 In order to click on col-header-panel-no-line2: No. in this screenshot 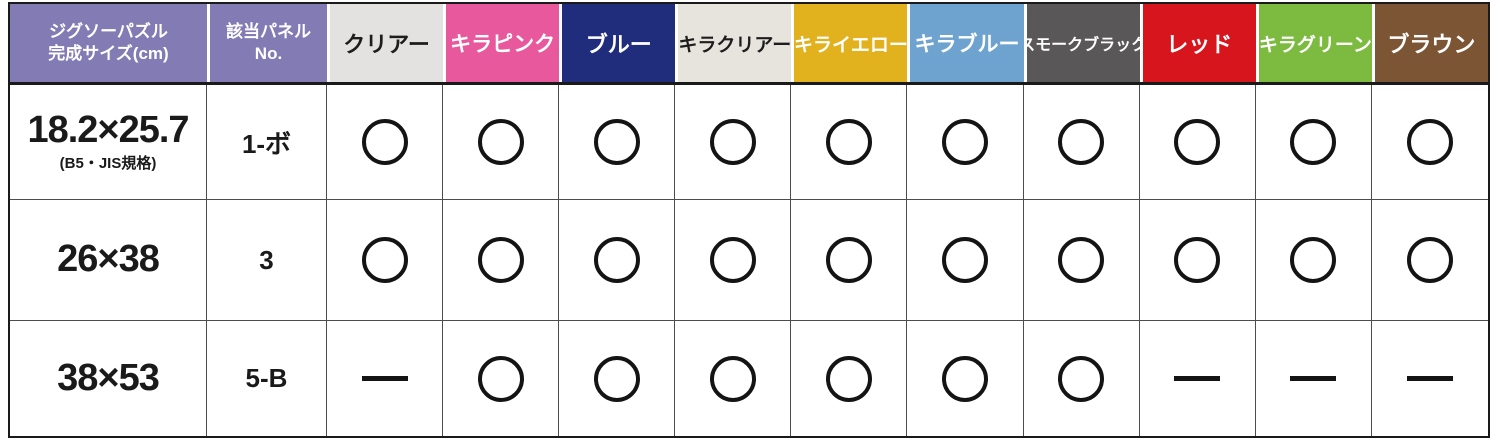, I will do `click(268, 53)`.